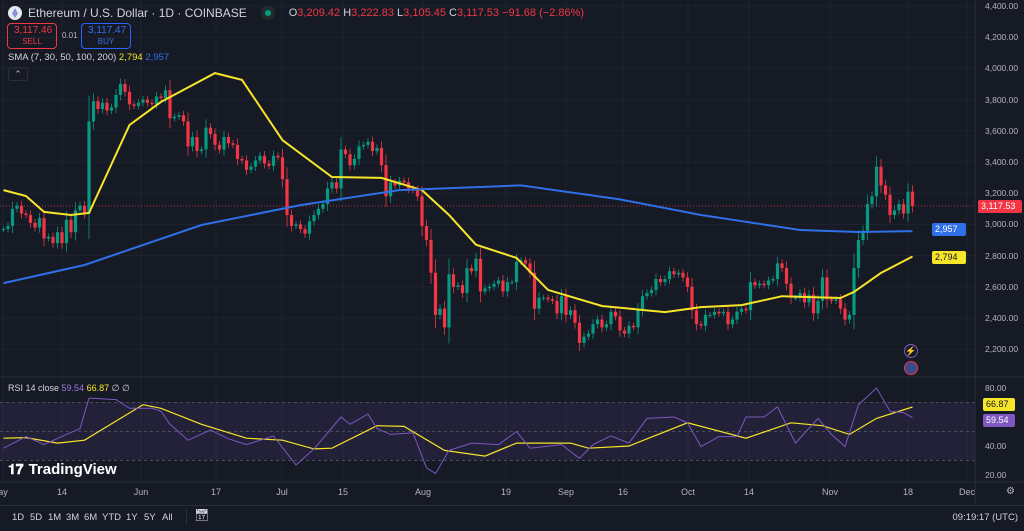 This screenshot has height=531, width=1024. Describe the element at coordinates (167, 517) in the screenshot. I see `range-button-all: All` at that location.